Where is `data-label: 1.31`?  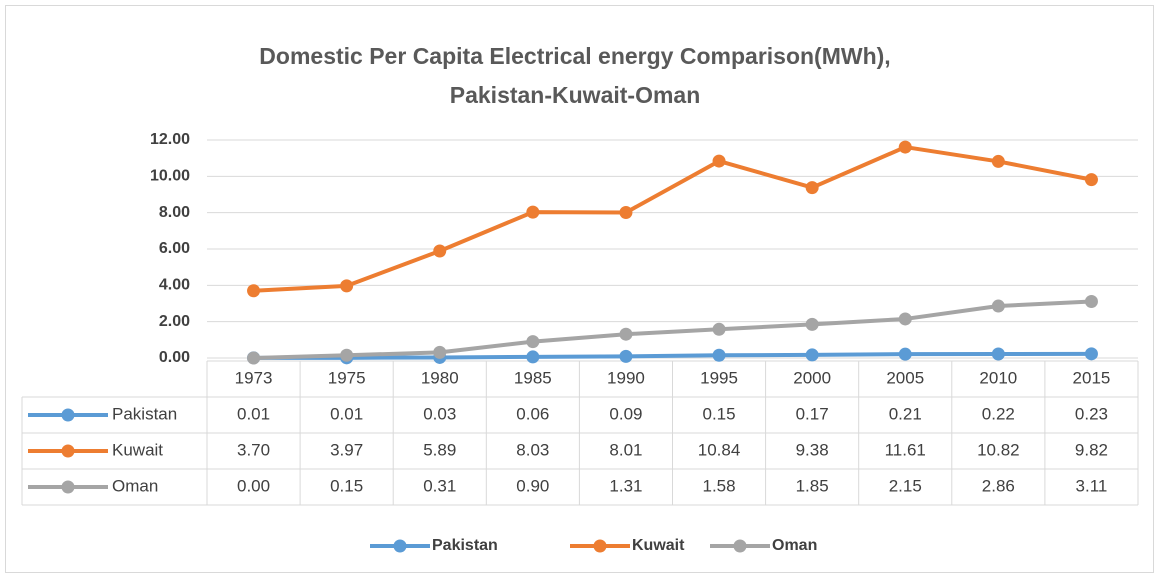 data-label: 1.31 is located at coordinates (625, 485).